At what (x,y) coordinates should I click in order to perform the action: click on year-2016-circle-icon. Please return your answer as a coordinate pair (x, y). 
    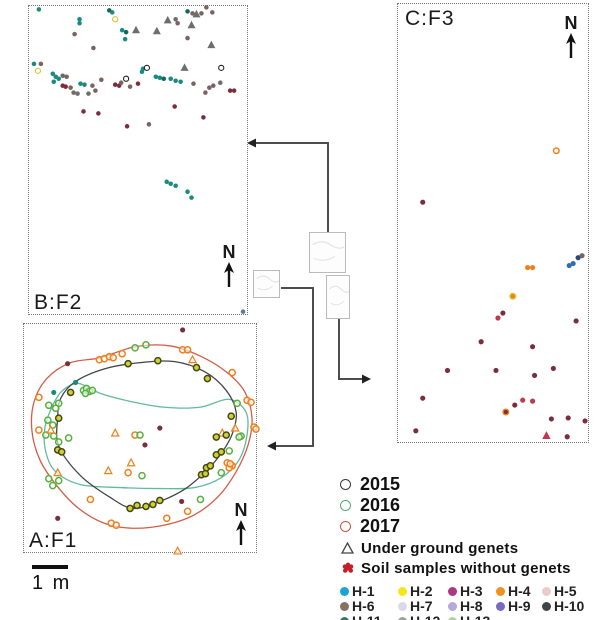
    Looking at the image, I should click on (345, 505).